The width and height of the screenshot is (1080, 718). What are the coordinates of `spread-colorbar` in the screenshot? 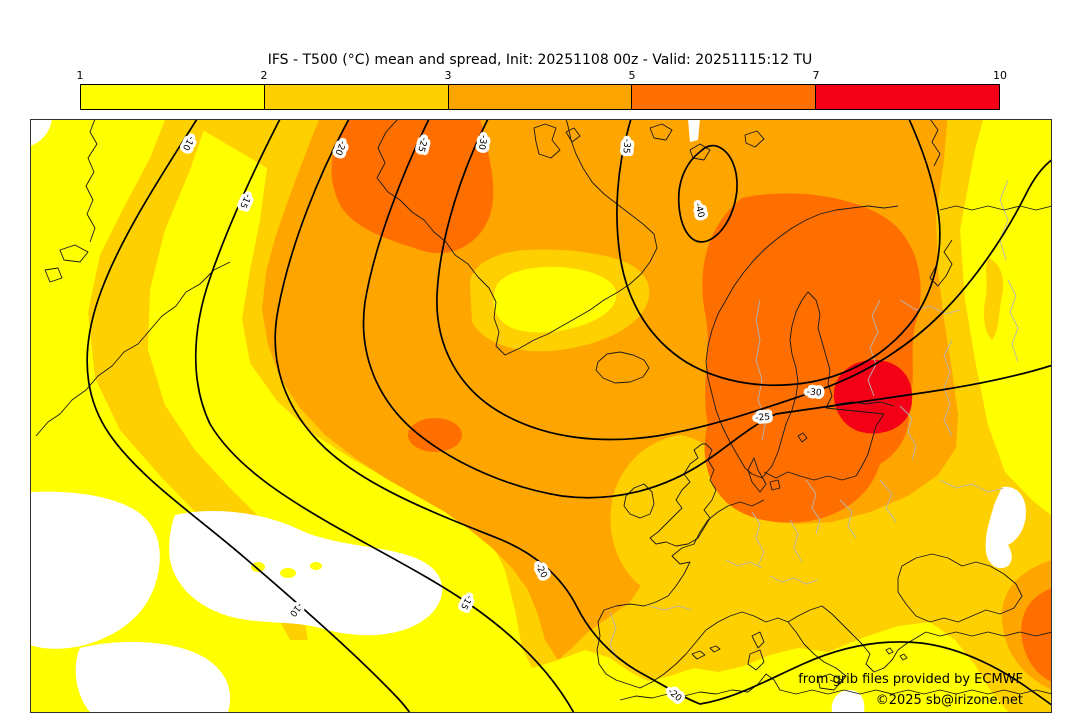 It's located at (540, 97).